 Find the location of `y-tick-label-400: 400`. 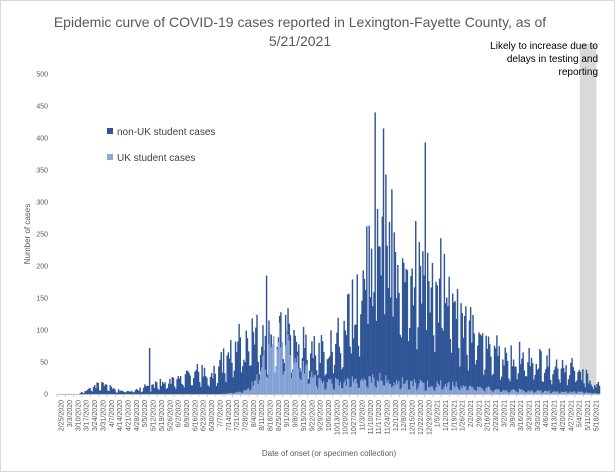

y-tick-label-400: 400 is located at coordinates (42, 139).